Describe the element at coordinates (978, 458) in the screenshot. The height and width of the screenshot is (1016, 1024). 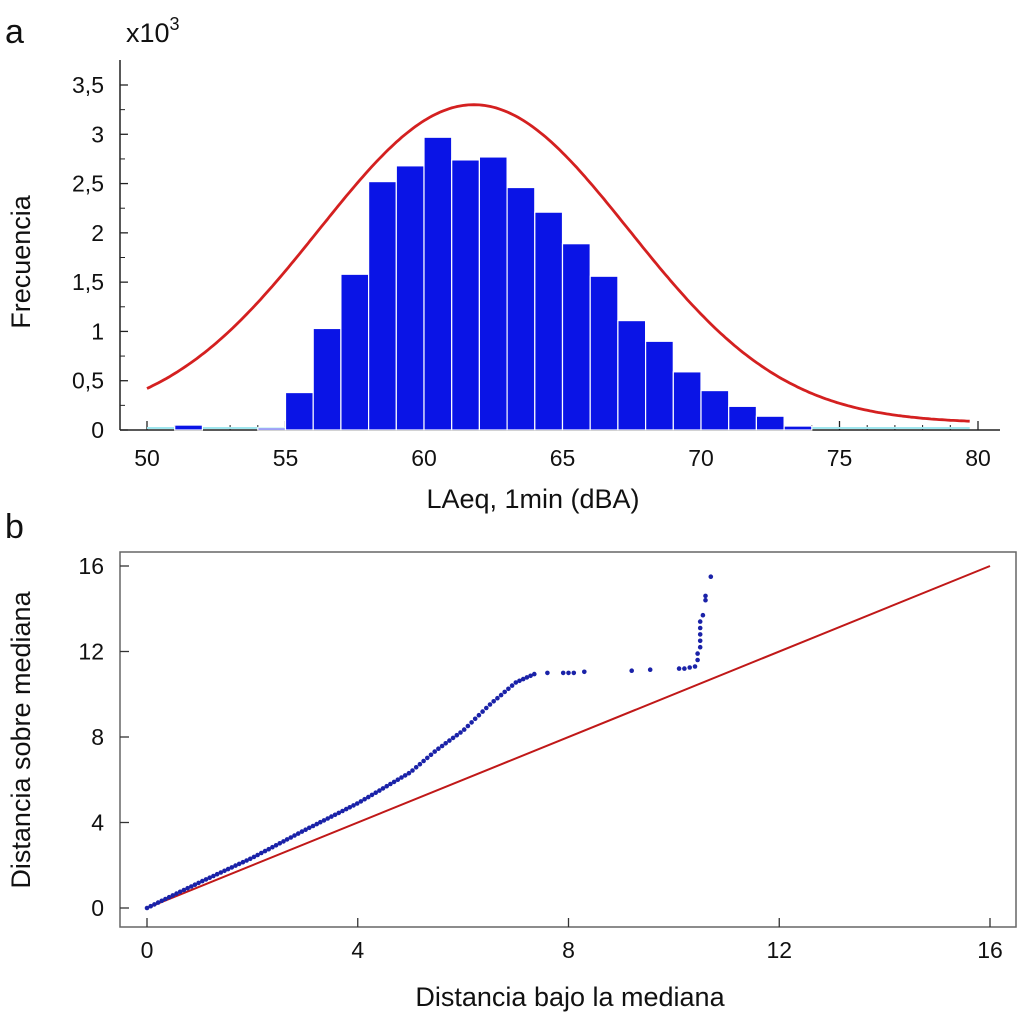
I see `x-tick-label: 80` at that location.